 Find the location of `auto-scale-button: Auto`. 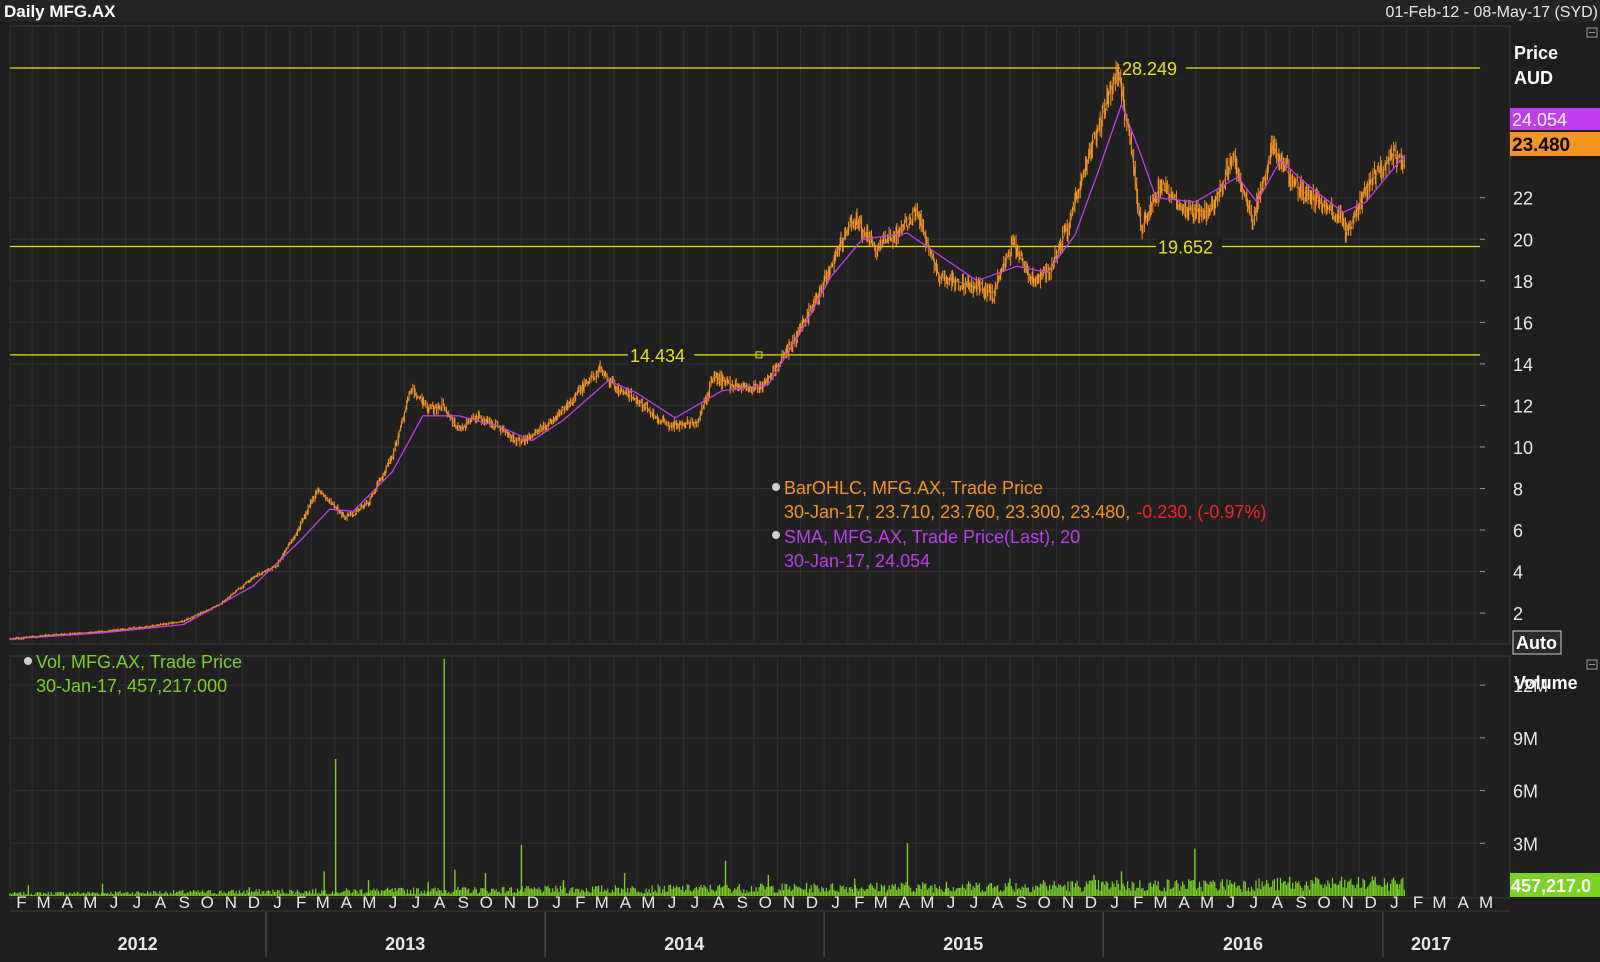

auto-scale-button: Auto is located at coordinates (1537, 642).